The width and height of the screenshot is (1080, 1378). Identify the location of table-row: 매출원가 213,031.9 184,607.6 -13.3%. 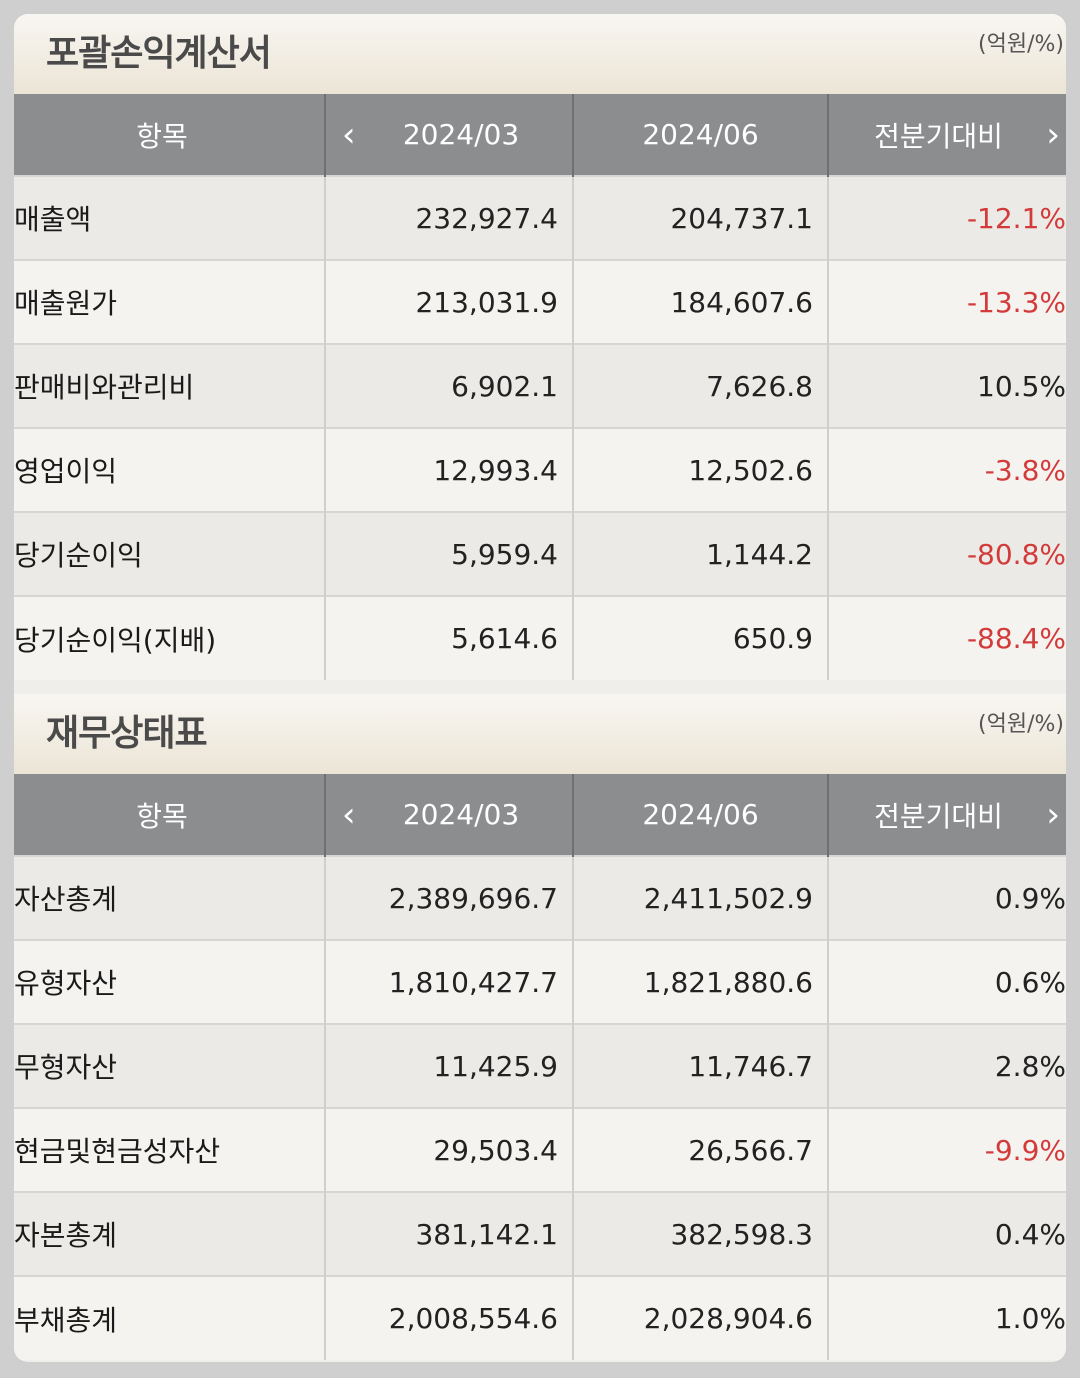
(540, 301).